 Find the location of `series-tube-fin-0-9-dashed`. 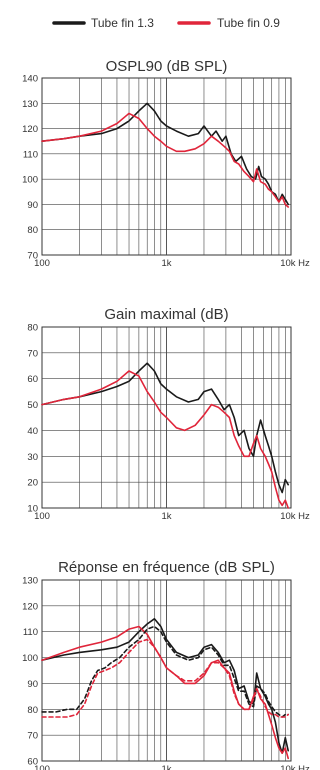

series-tube-fin-0-9-dashed is located at coordinates (165, 678).